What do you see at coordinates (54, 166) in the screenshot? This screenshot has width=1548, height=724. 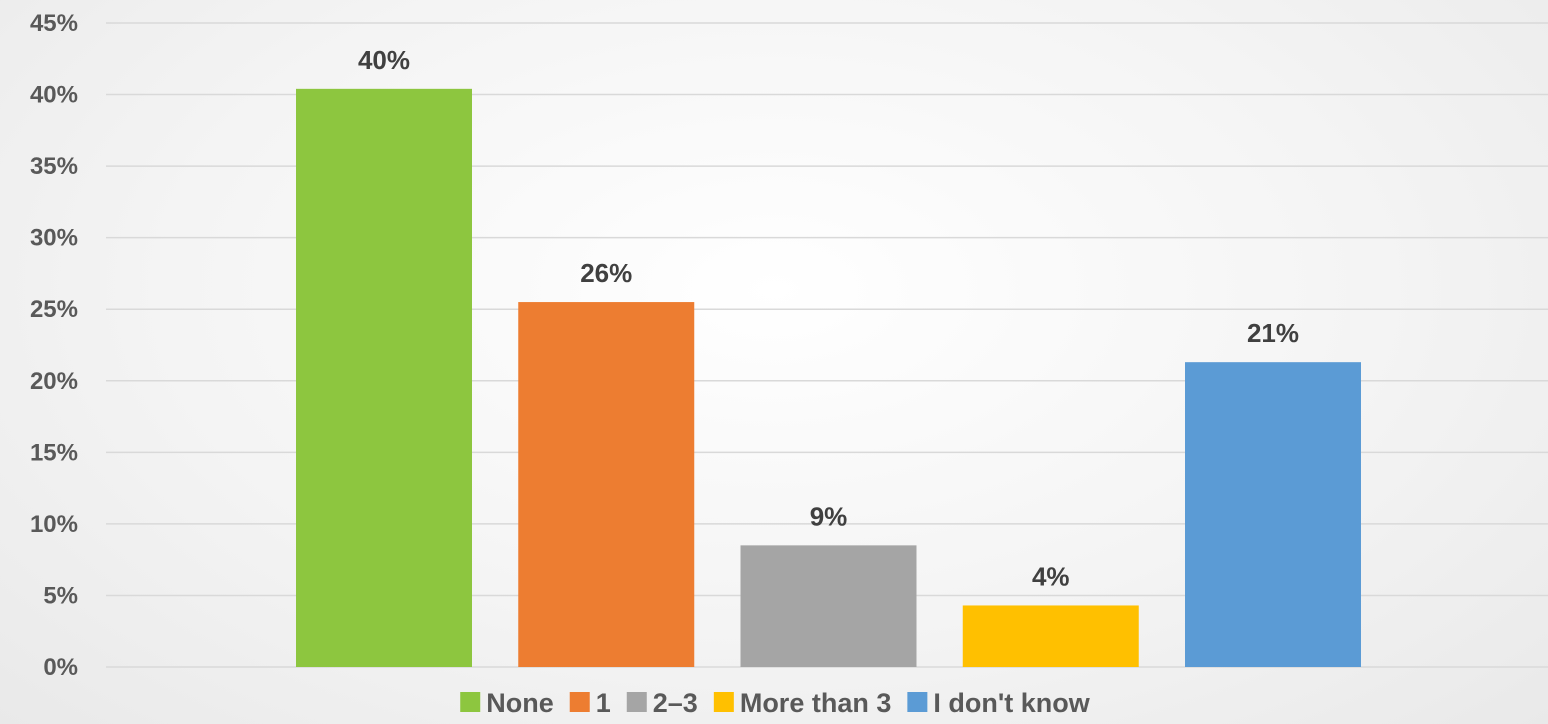 I see `y-tick-label: 35%` at bounding box center [54, 166].